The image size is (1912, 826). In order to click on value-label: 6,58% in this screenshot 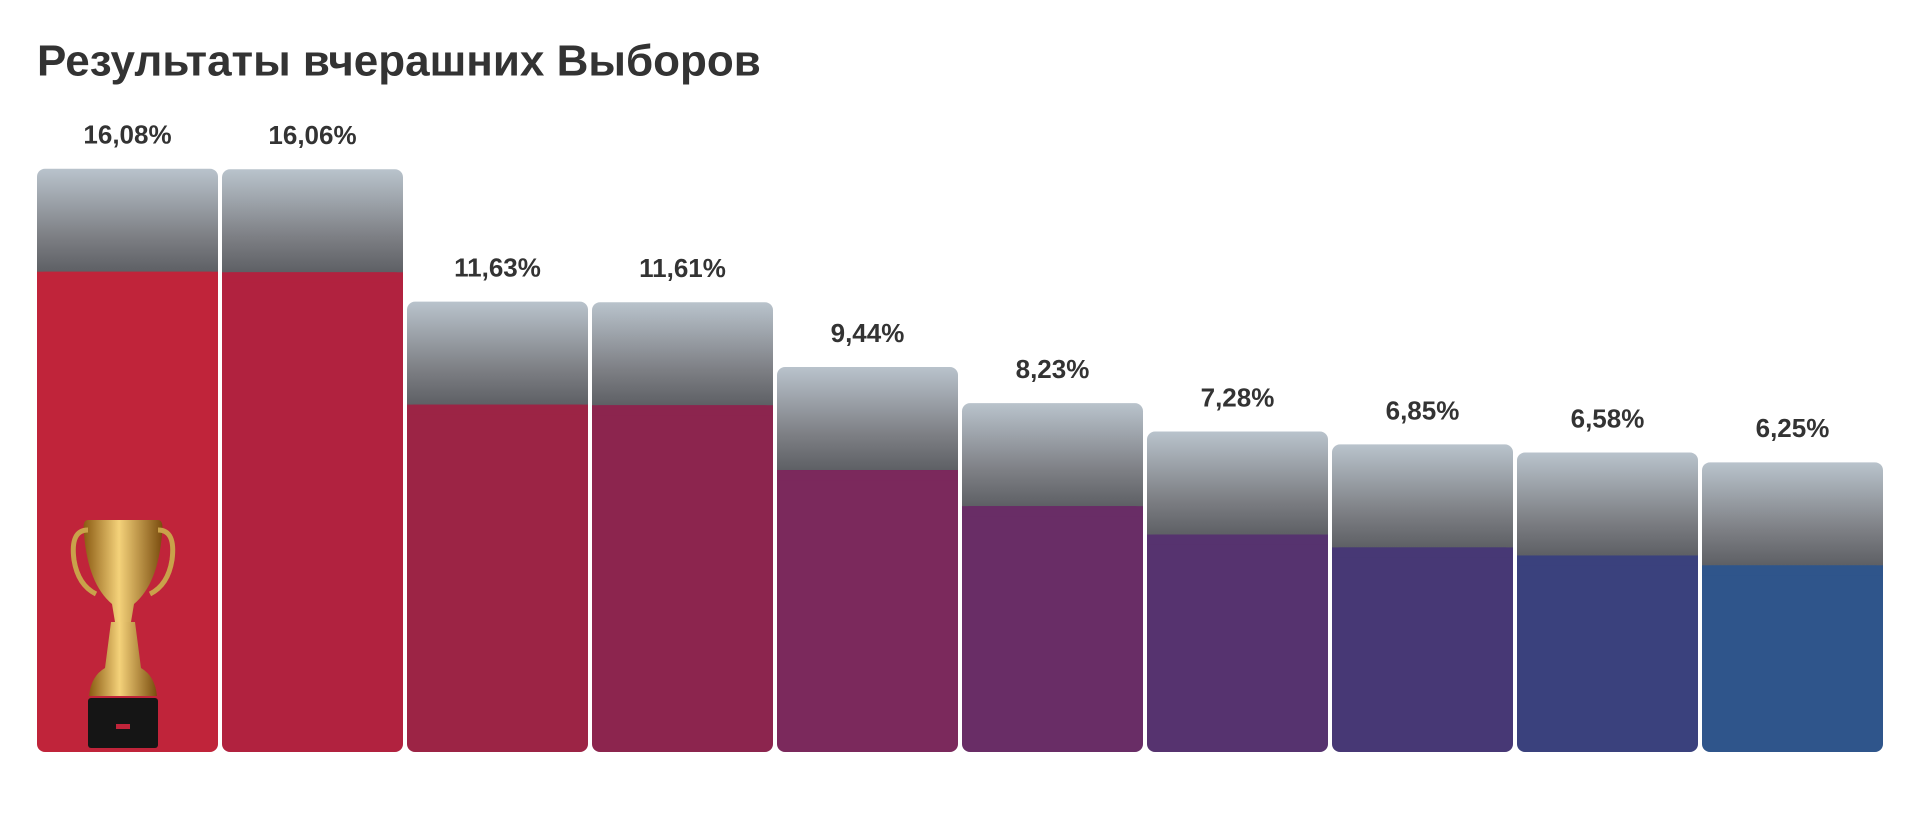, I will do `click(1608, 418)`.